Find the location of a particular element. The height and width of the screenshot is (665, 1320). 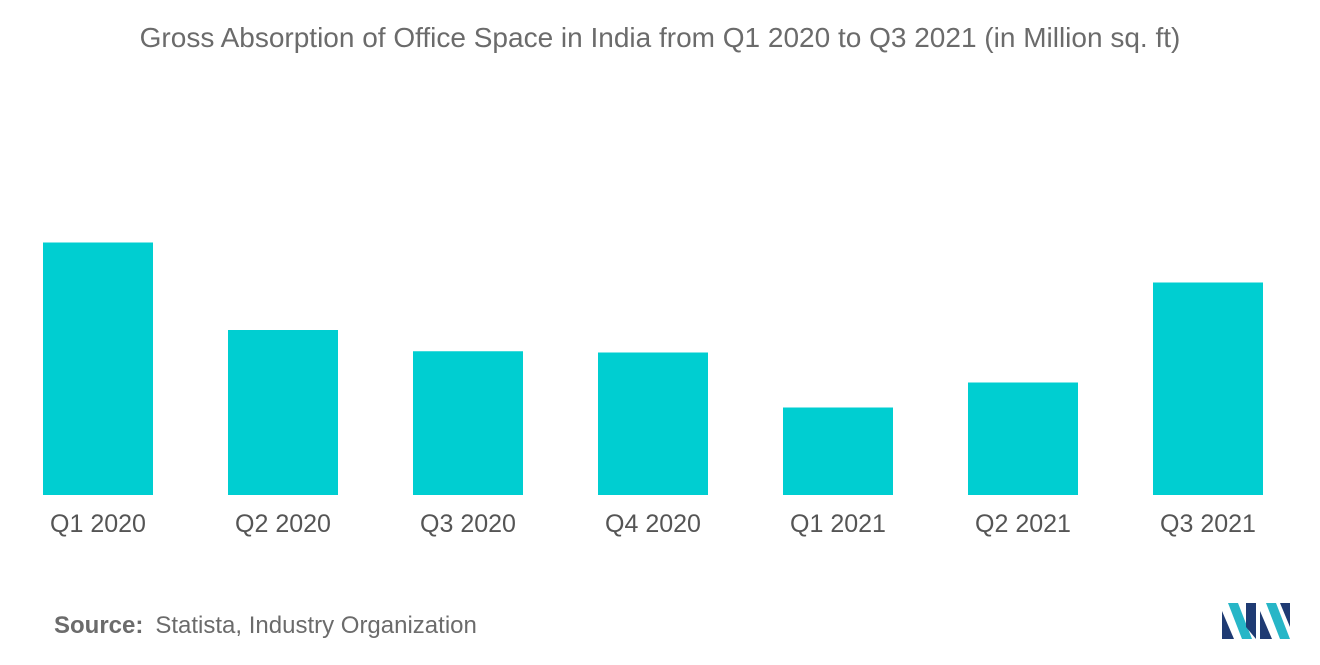

bar-q1-2021 is located at coordinates (838, 451).